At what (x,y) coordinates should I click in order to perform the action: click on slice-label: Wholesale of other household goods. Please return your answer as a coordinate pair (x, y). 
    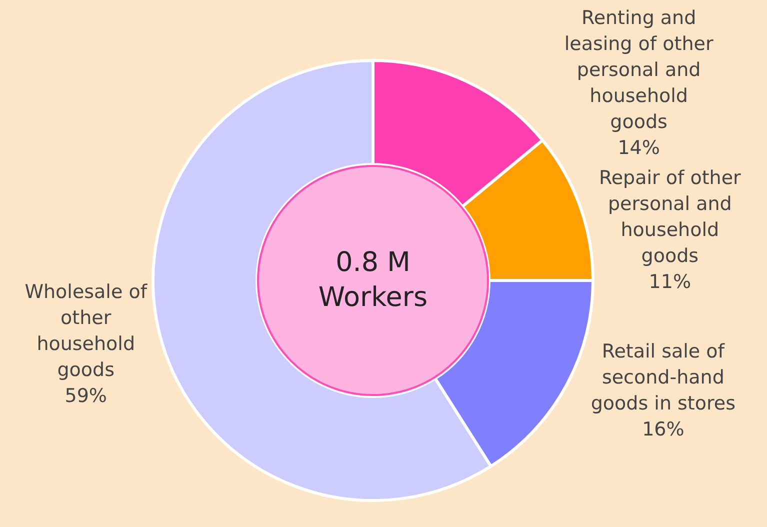
    Looking at the image, I should click on (86, 330).